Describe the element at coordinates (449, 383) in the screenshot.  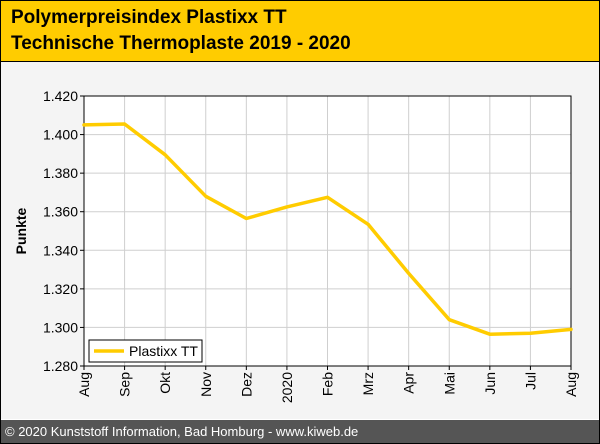
I see `x-tick-label: Mai` at that location.